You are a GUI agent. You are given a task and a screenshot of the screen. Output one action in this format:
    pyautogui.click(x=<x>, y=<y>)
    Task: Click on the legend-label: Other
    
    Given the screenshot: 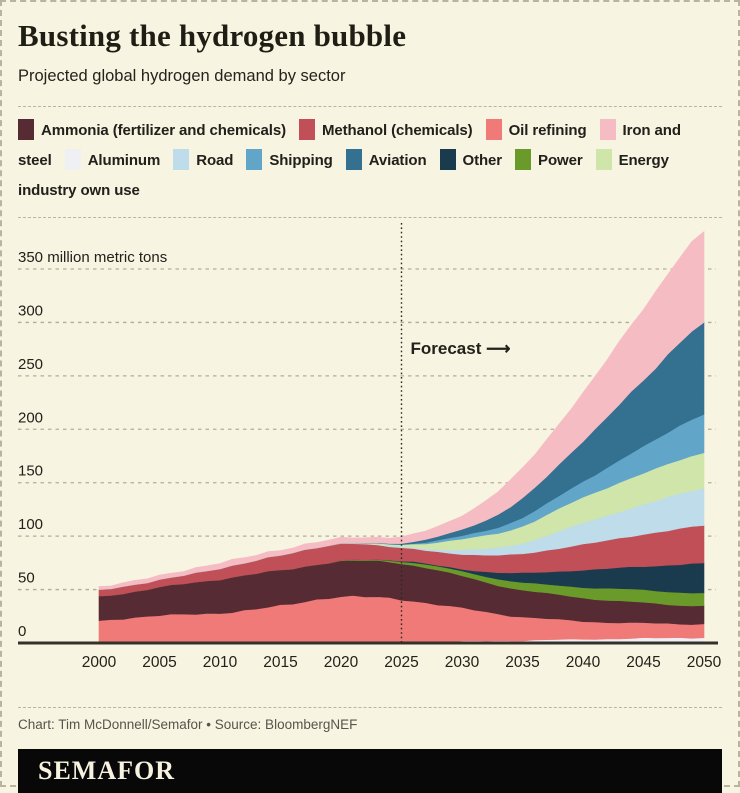 What is the action you would take?
    pyautogui.click(x=482, y=160)
    